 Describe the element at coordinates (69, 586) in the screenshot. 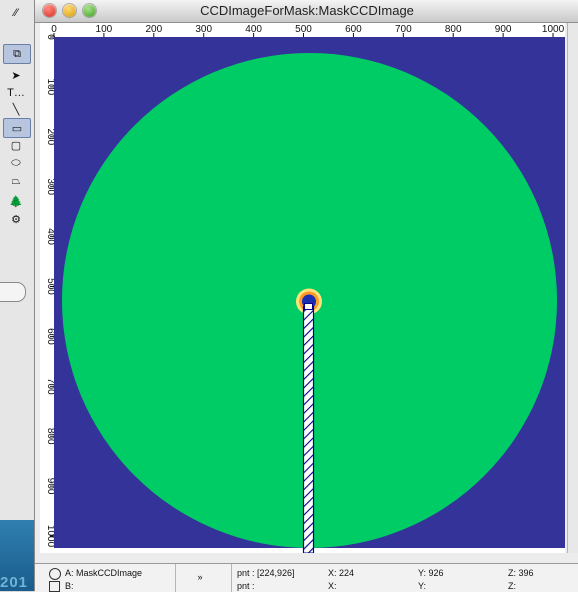

I see `trace-b-label: B:` at that location.